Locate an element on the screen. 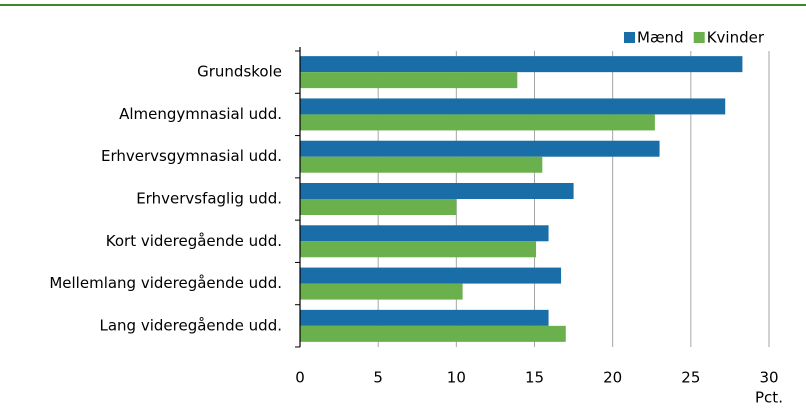 This screenshot has width=806, height=418. x-tick-label: 15 is located at coordinates (534, 378).